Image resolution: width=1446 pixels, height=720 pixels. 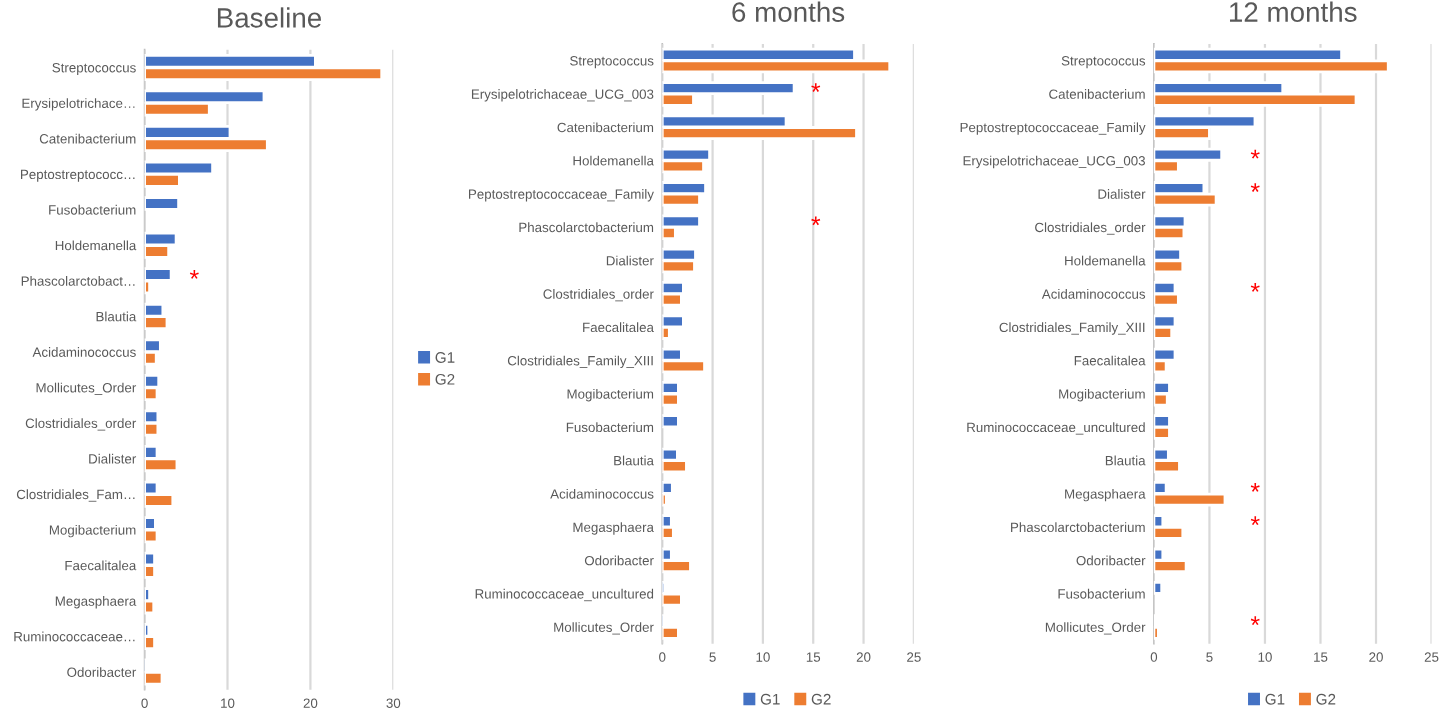 What do you see at coordinates (788, 11) in the screenshot?
I see `chart-title: 6 months` at bounding box center [788, 11].